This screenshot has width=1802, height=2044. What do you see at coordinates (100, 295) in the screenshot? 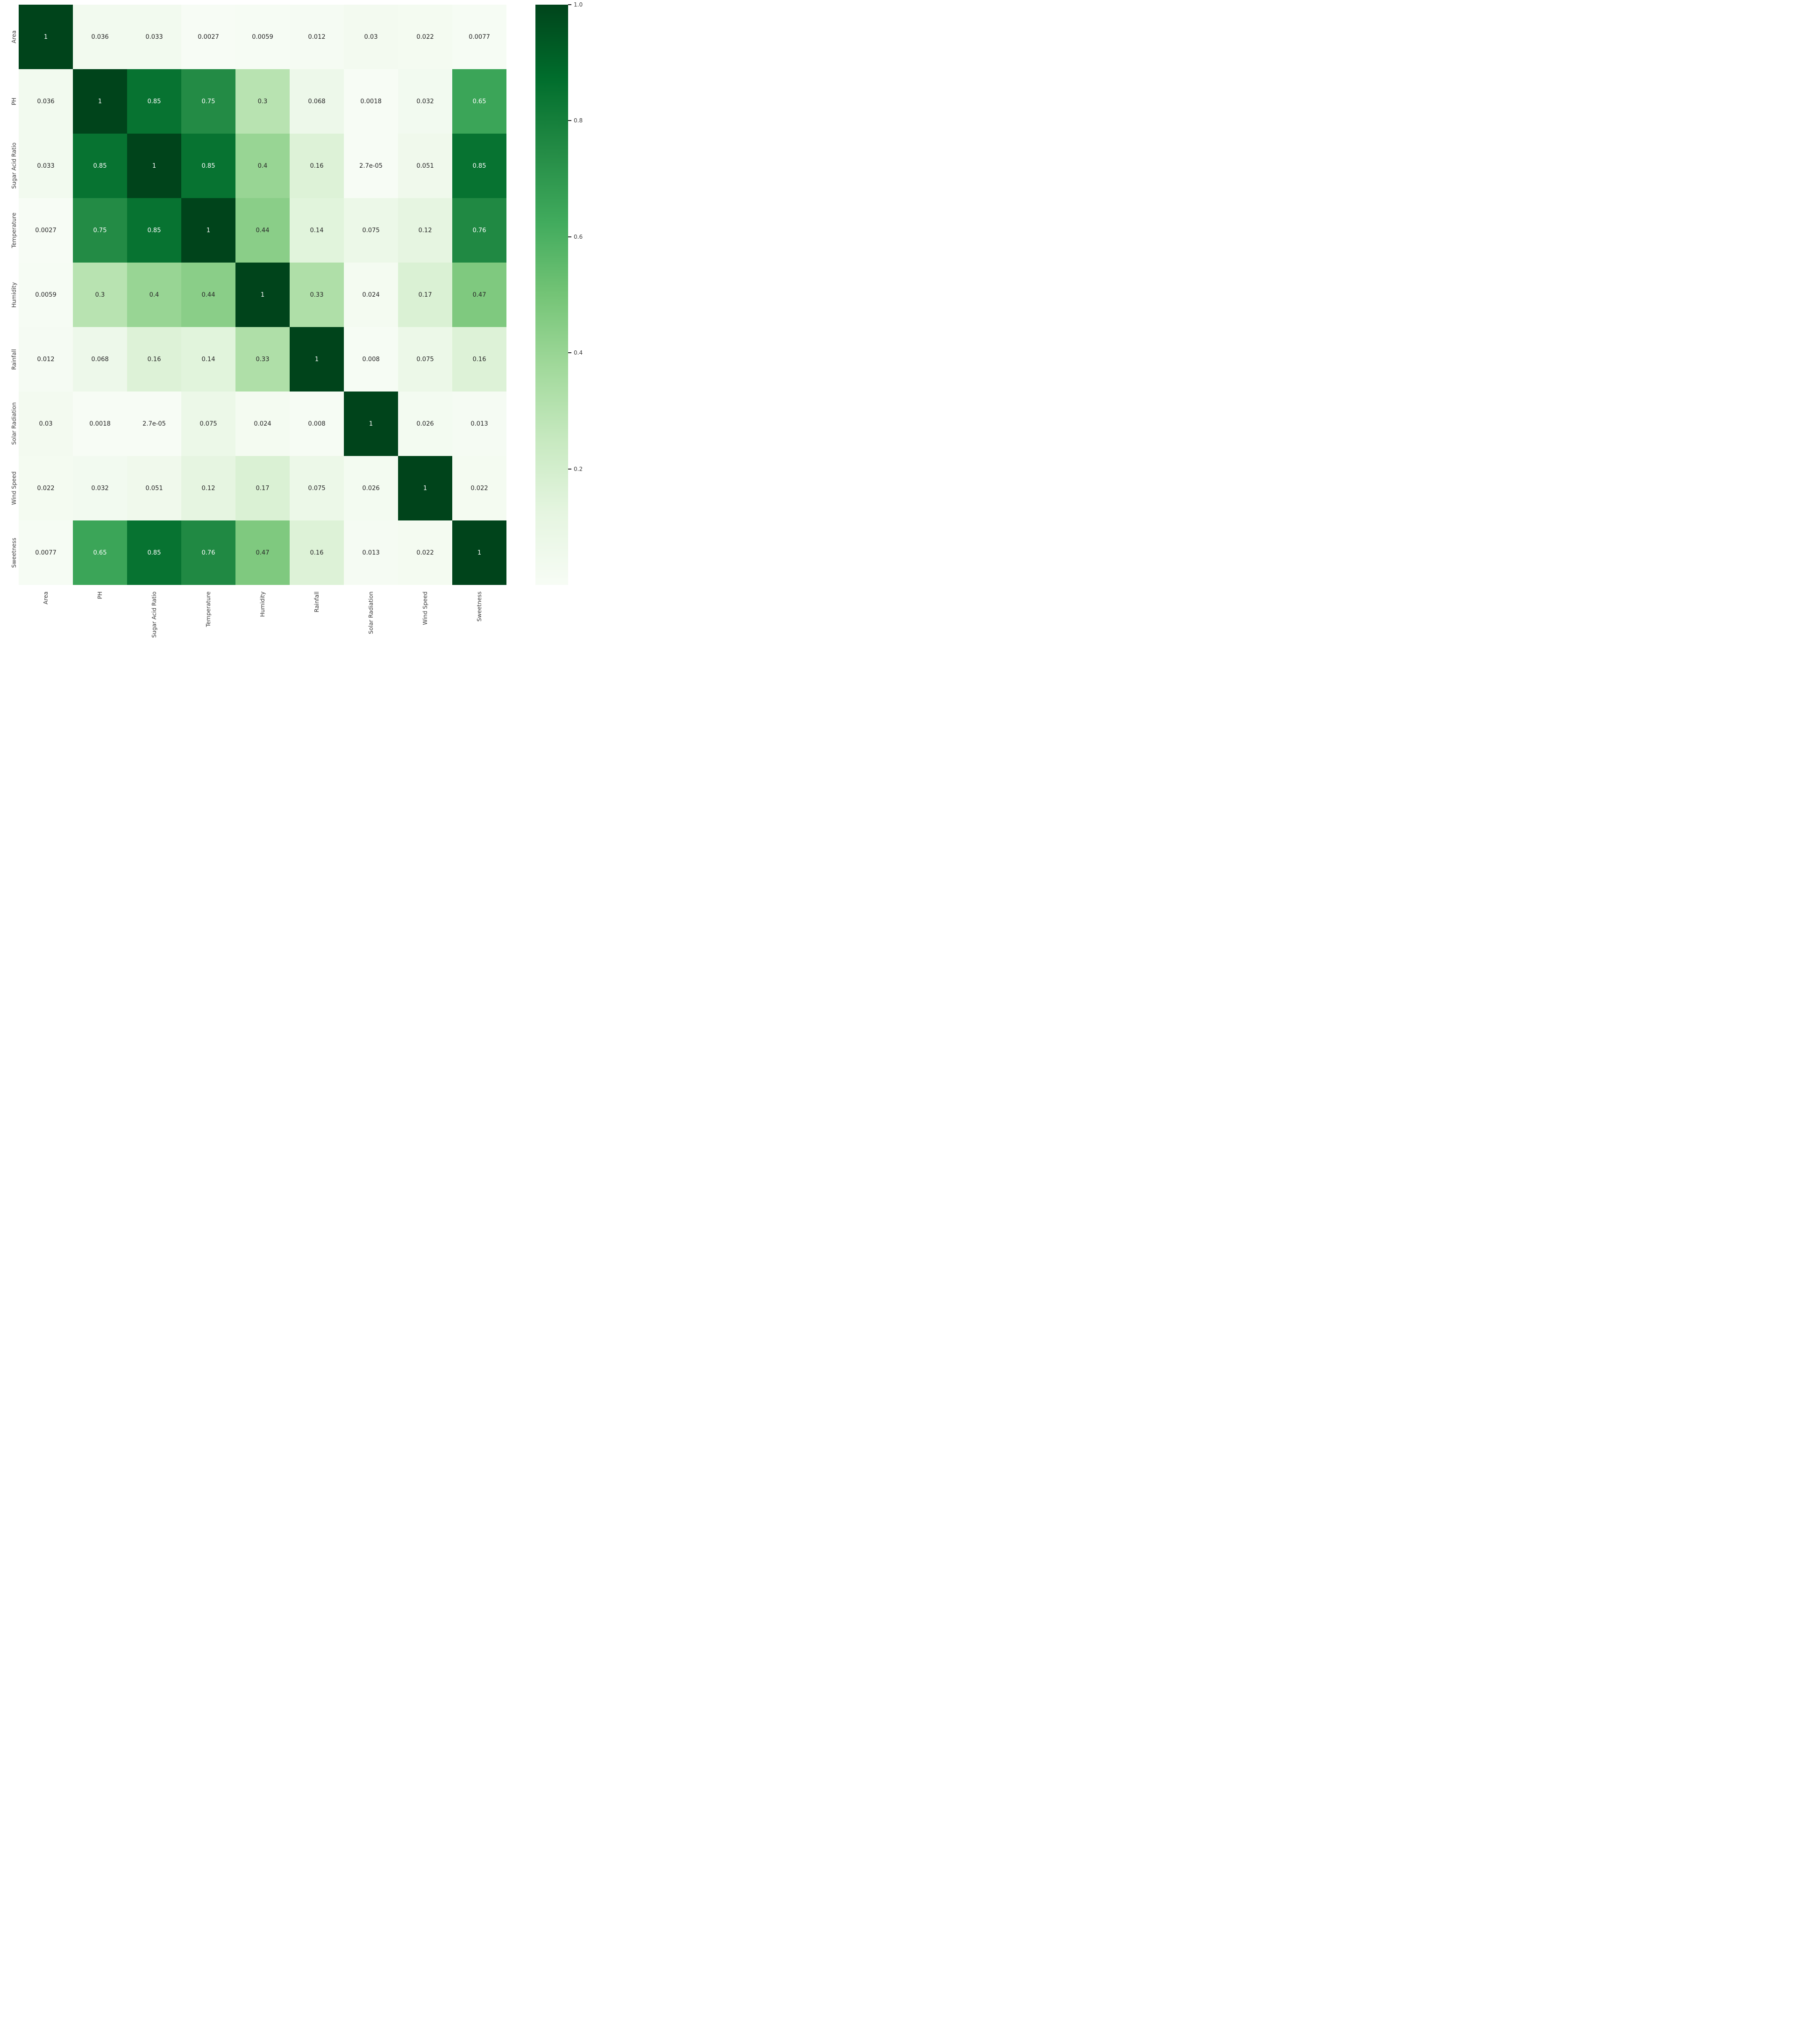
I see `heatmap-cell-value: 0.3` at bounding box center [100, 295].